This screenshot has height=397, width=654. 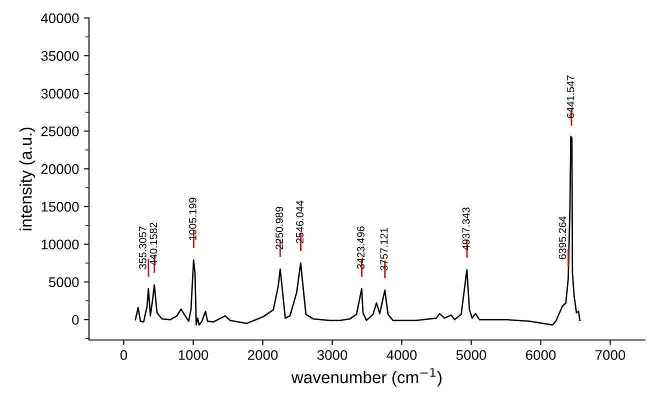 I want to click on annotation: 3423.496, so click(x=360, y=248).